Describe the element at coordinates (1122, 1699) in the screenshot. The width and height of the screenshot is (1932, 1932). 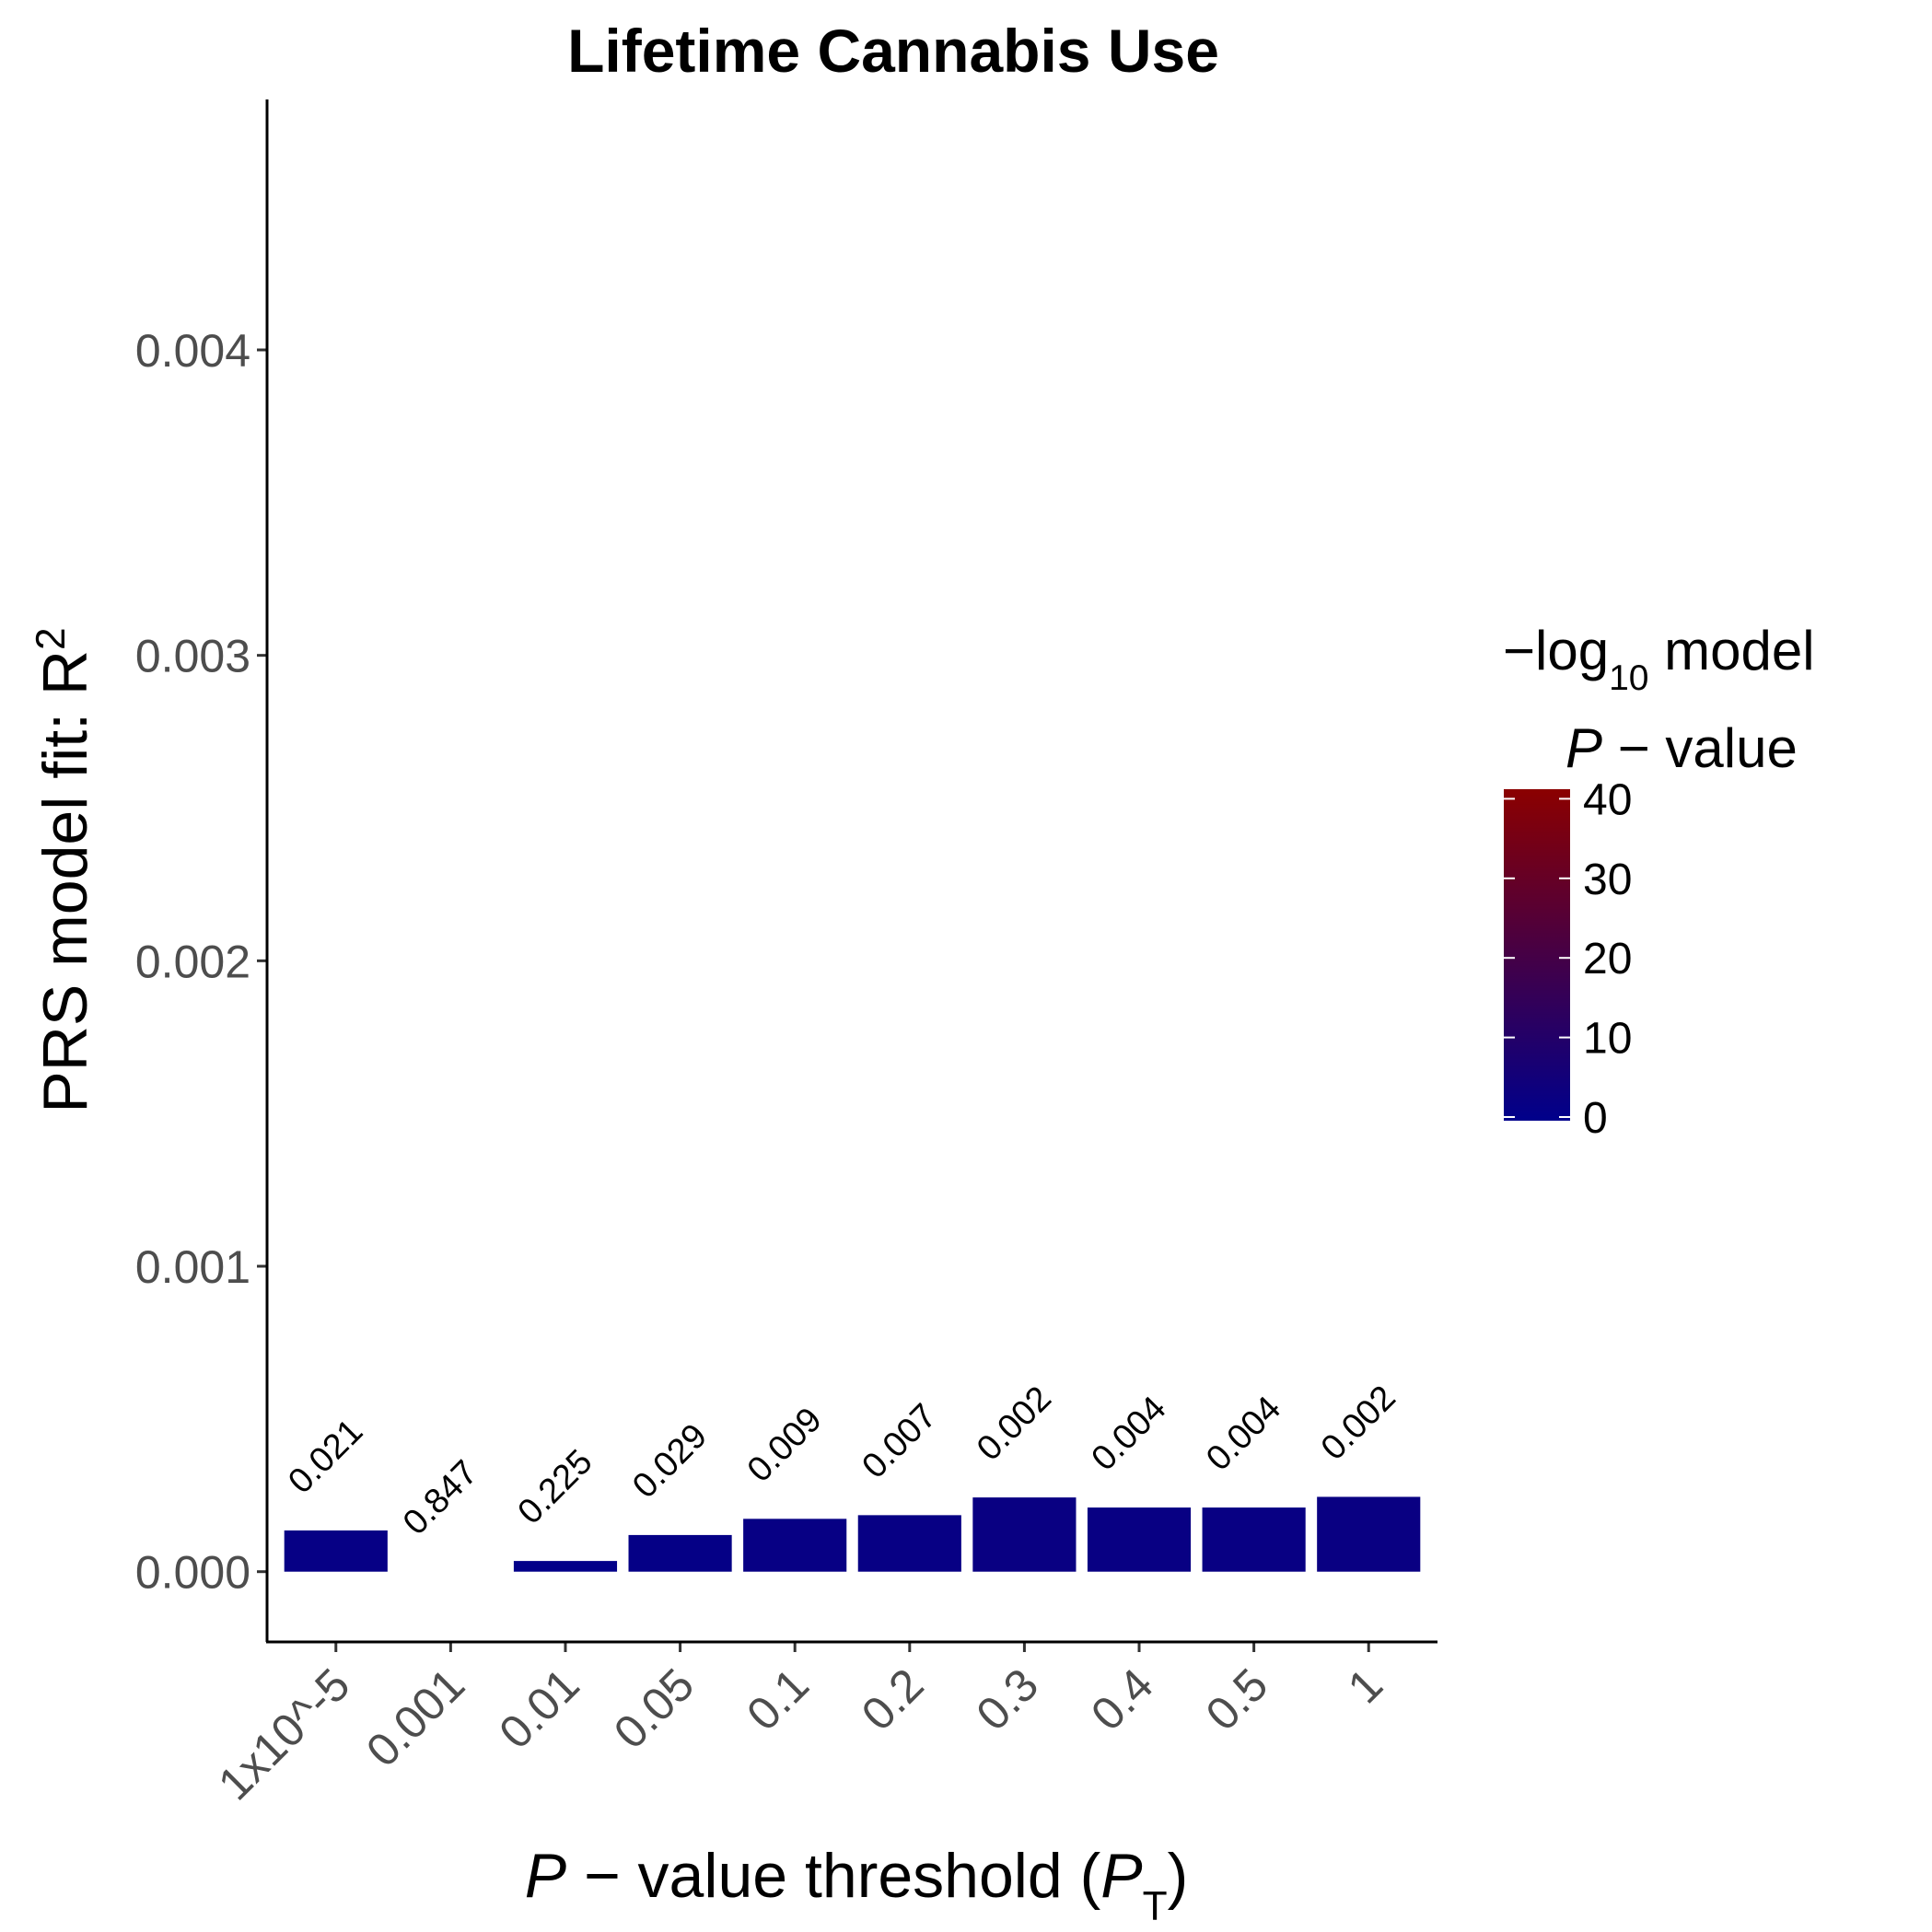
I see `x-tick-label-7: 0.4` at that location.